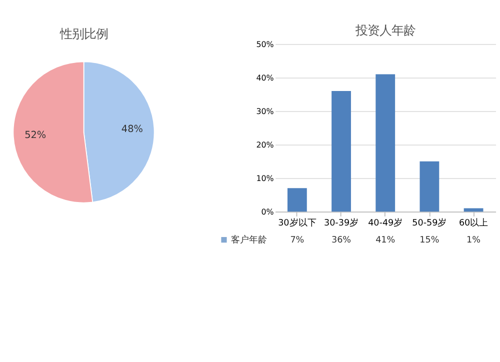  Describe the element at coordinates (265, 45) in the screenshot. I see `y-tick-label: 50%` at that location.